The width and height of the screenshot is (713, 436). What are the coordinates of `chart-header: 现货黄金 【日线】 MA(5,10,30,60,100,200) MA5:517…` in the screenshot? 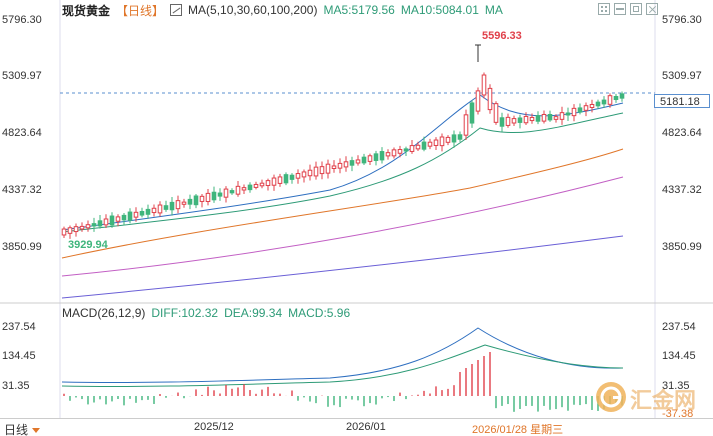 It's located at (282, 10).